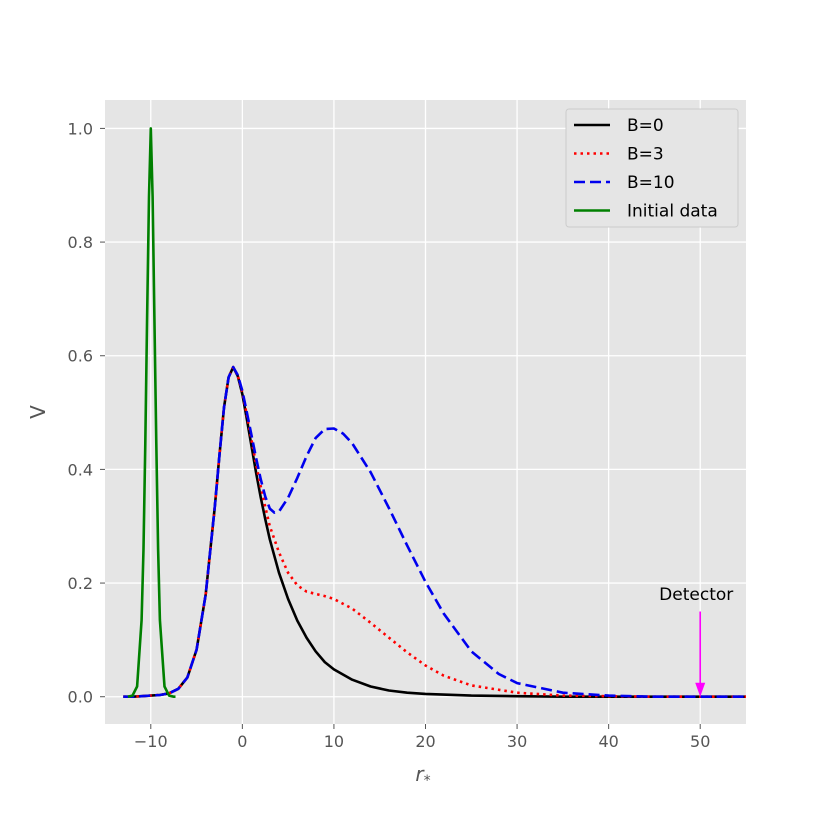 The width and height of the screenshot is (830, 830). I want to click on x-tick-label: 10, so click(334, 741).